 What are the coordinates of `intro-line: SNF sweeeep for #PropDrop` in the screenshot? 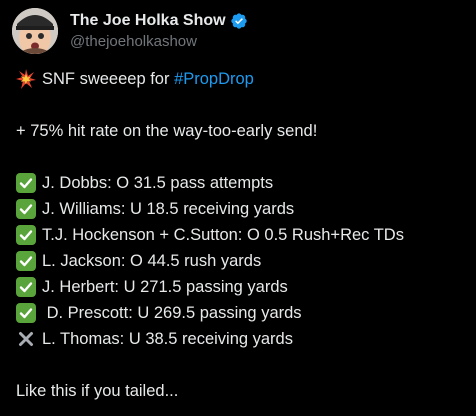 It's located at (242, 79).